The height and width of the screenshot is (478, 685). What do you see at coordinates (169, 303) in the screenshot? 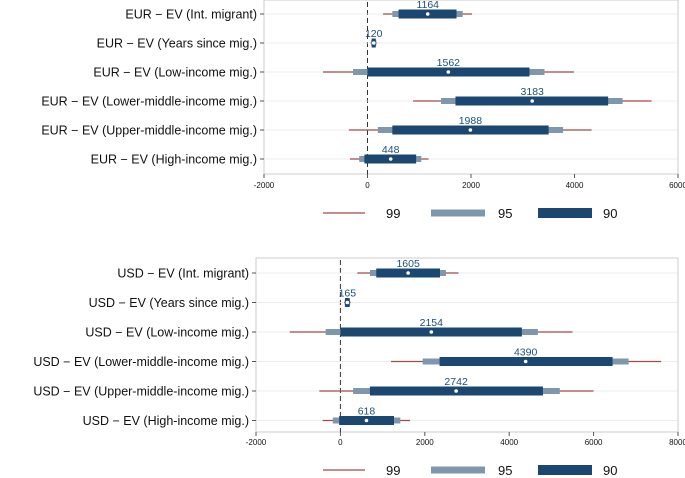
I see `row-label: USD − EV (Years since mig.)` at bounding box center [169, 303].